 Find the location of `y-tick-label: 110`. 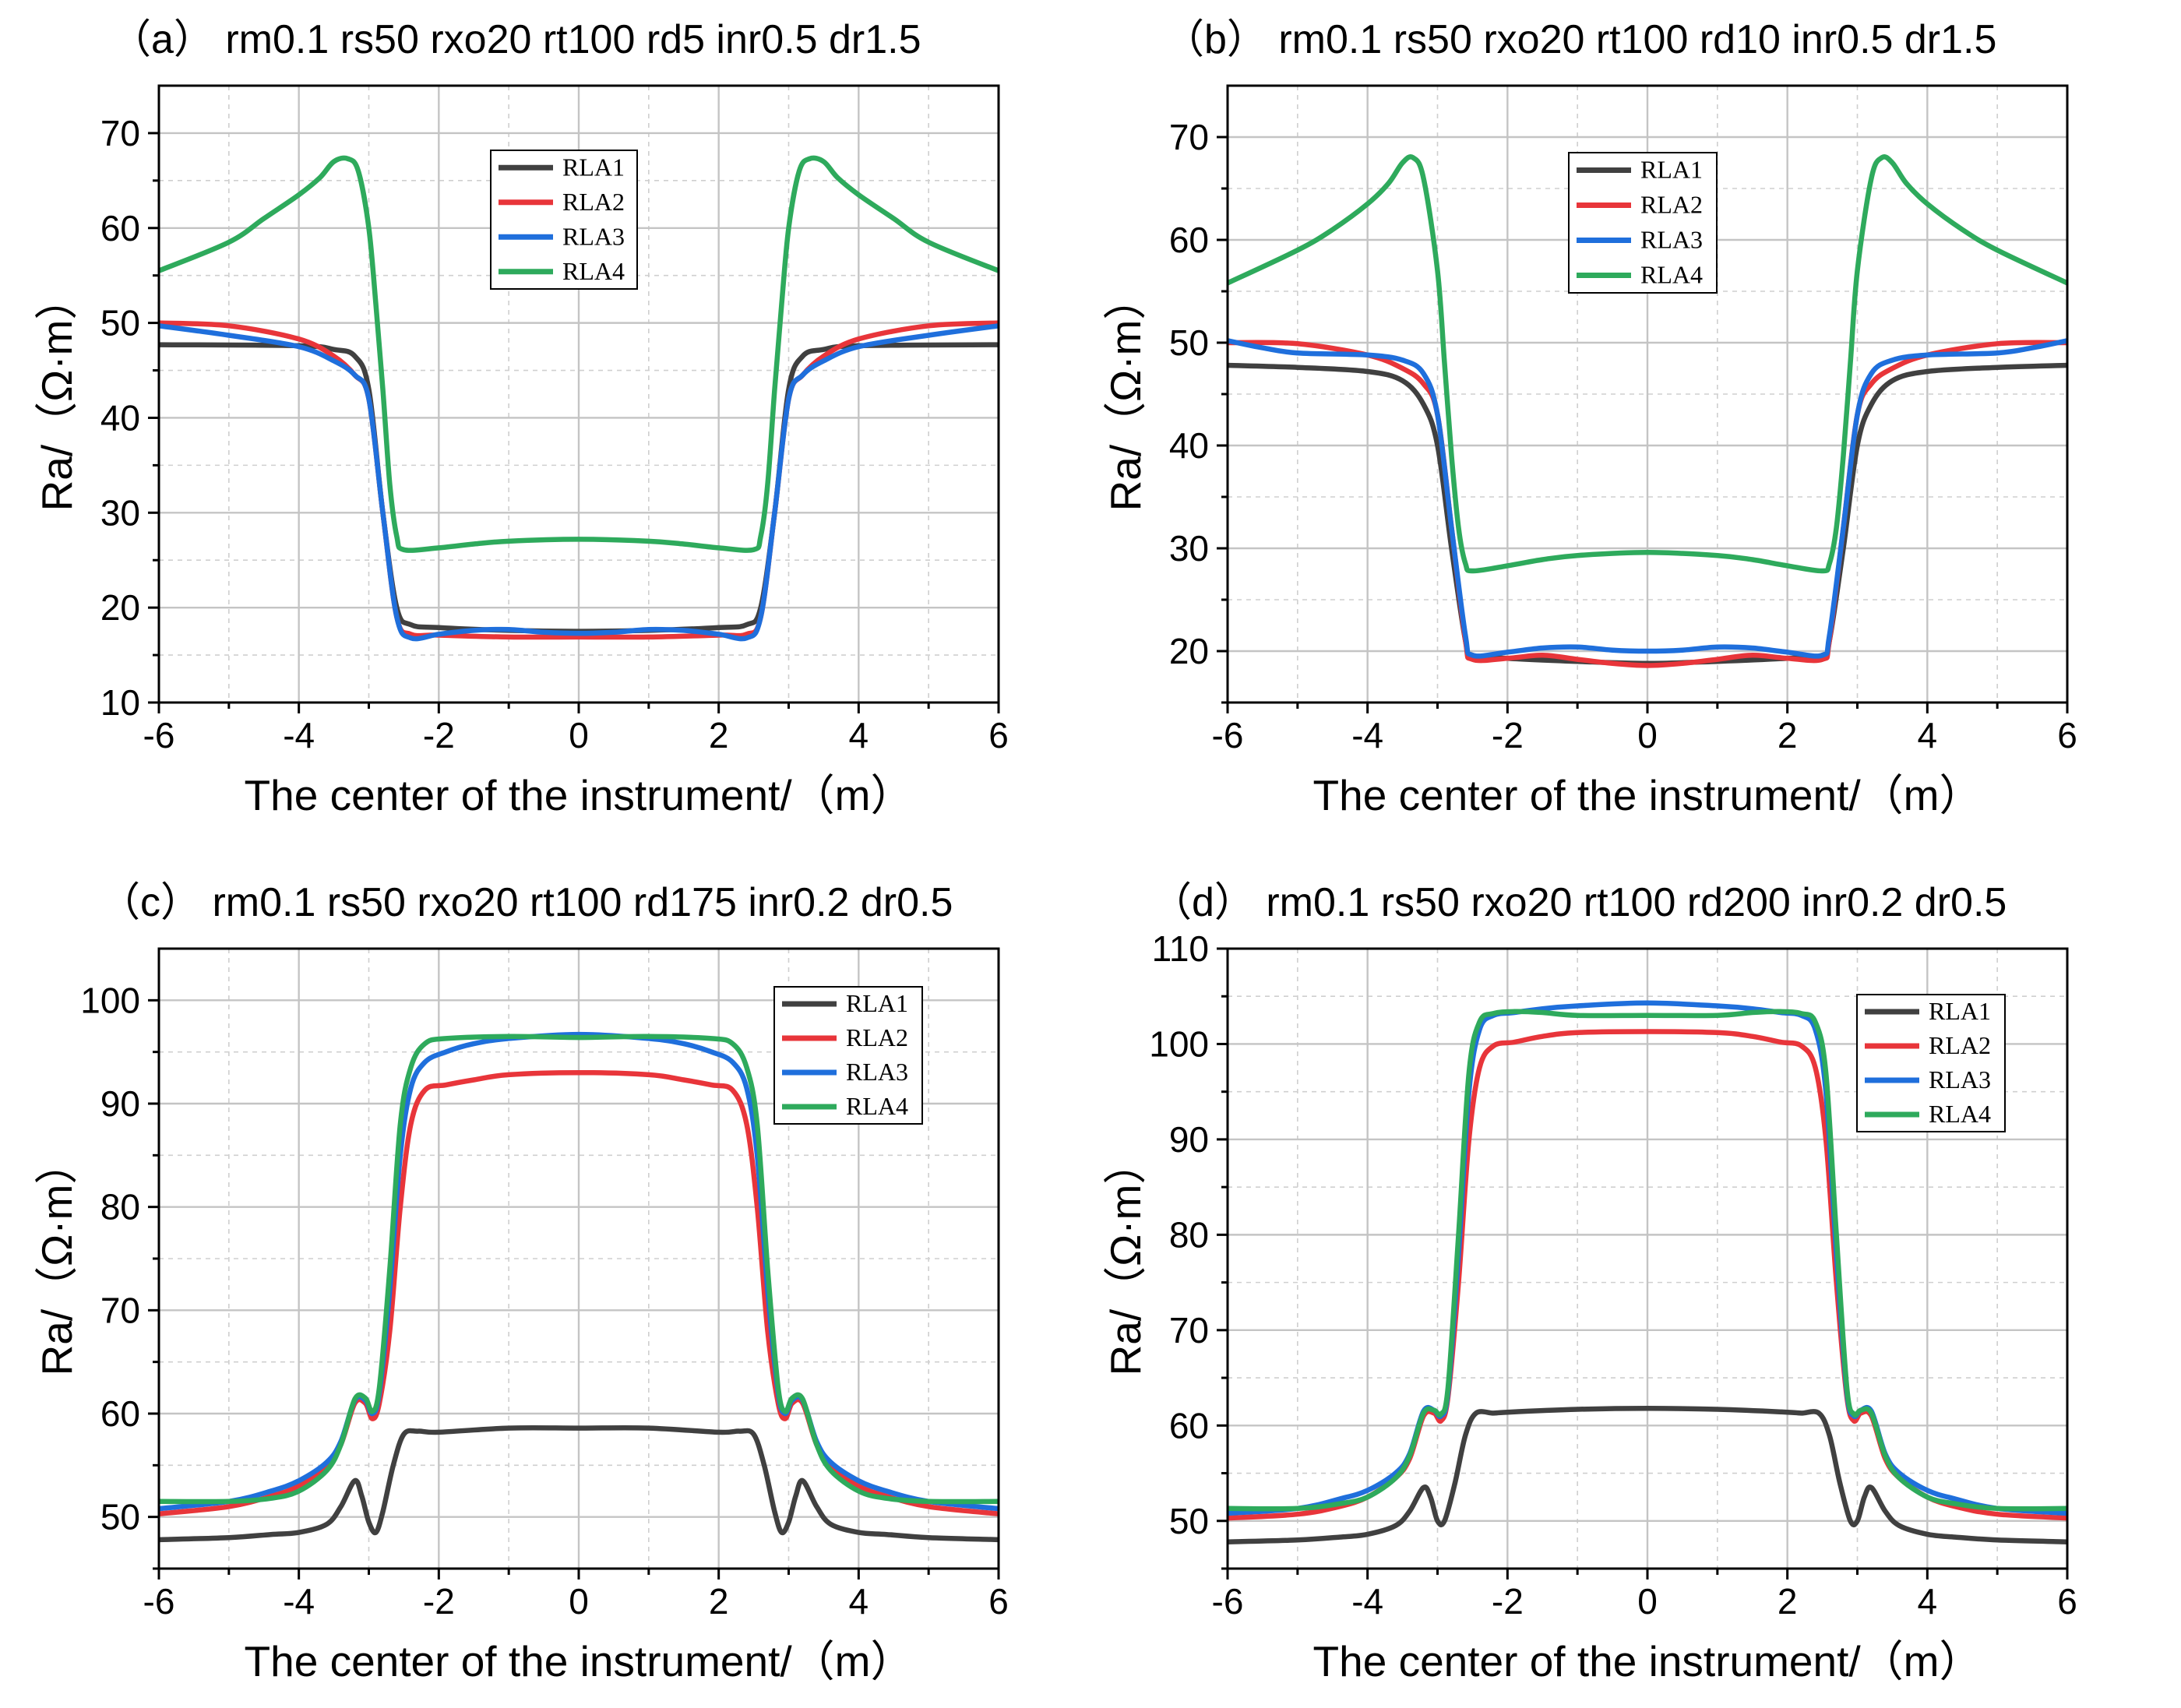

y-tick-label: 110 is located at coordinates (1180, 949).